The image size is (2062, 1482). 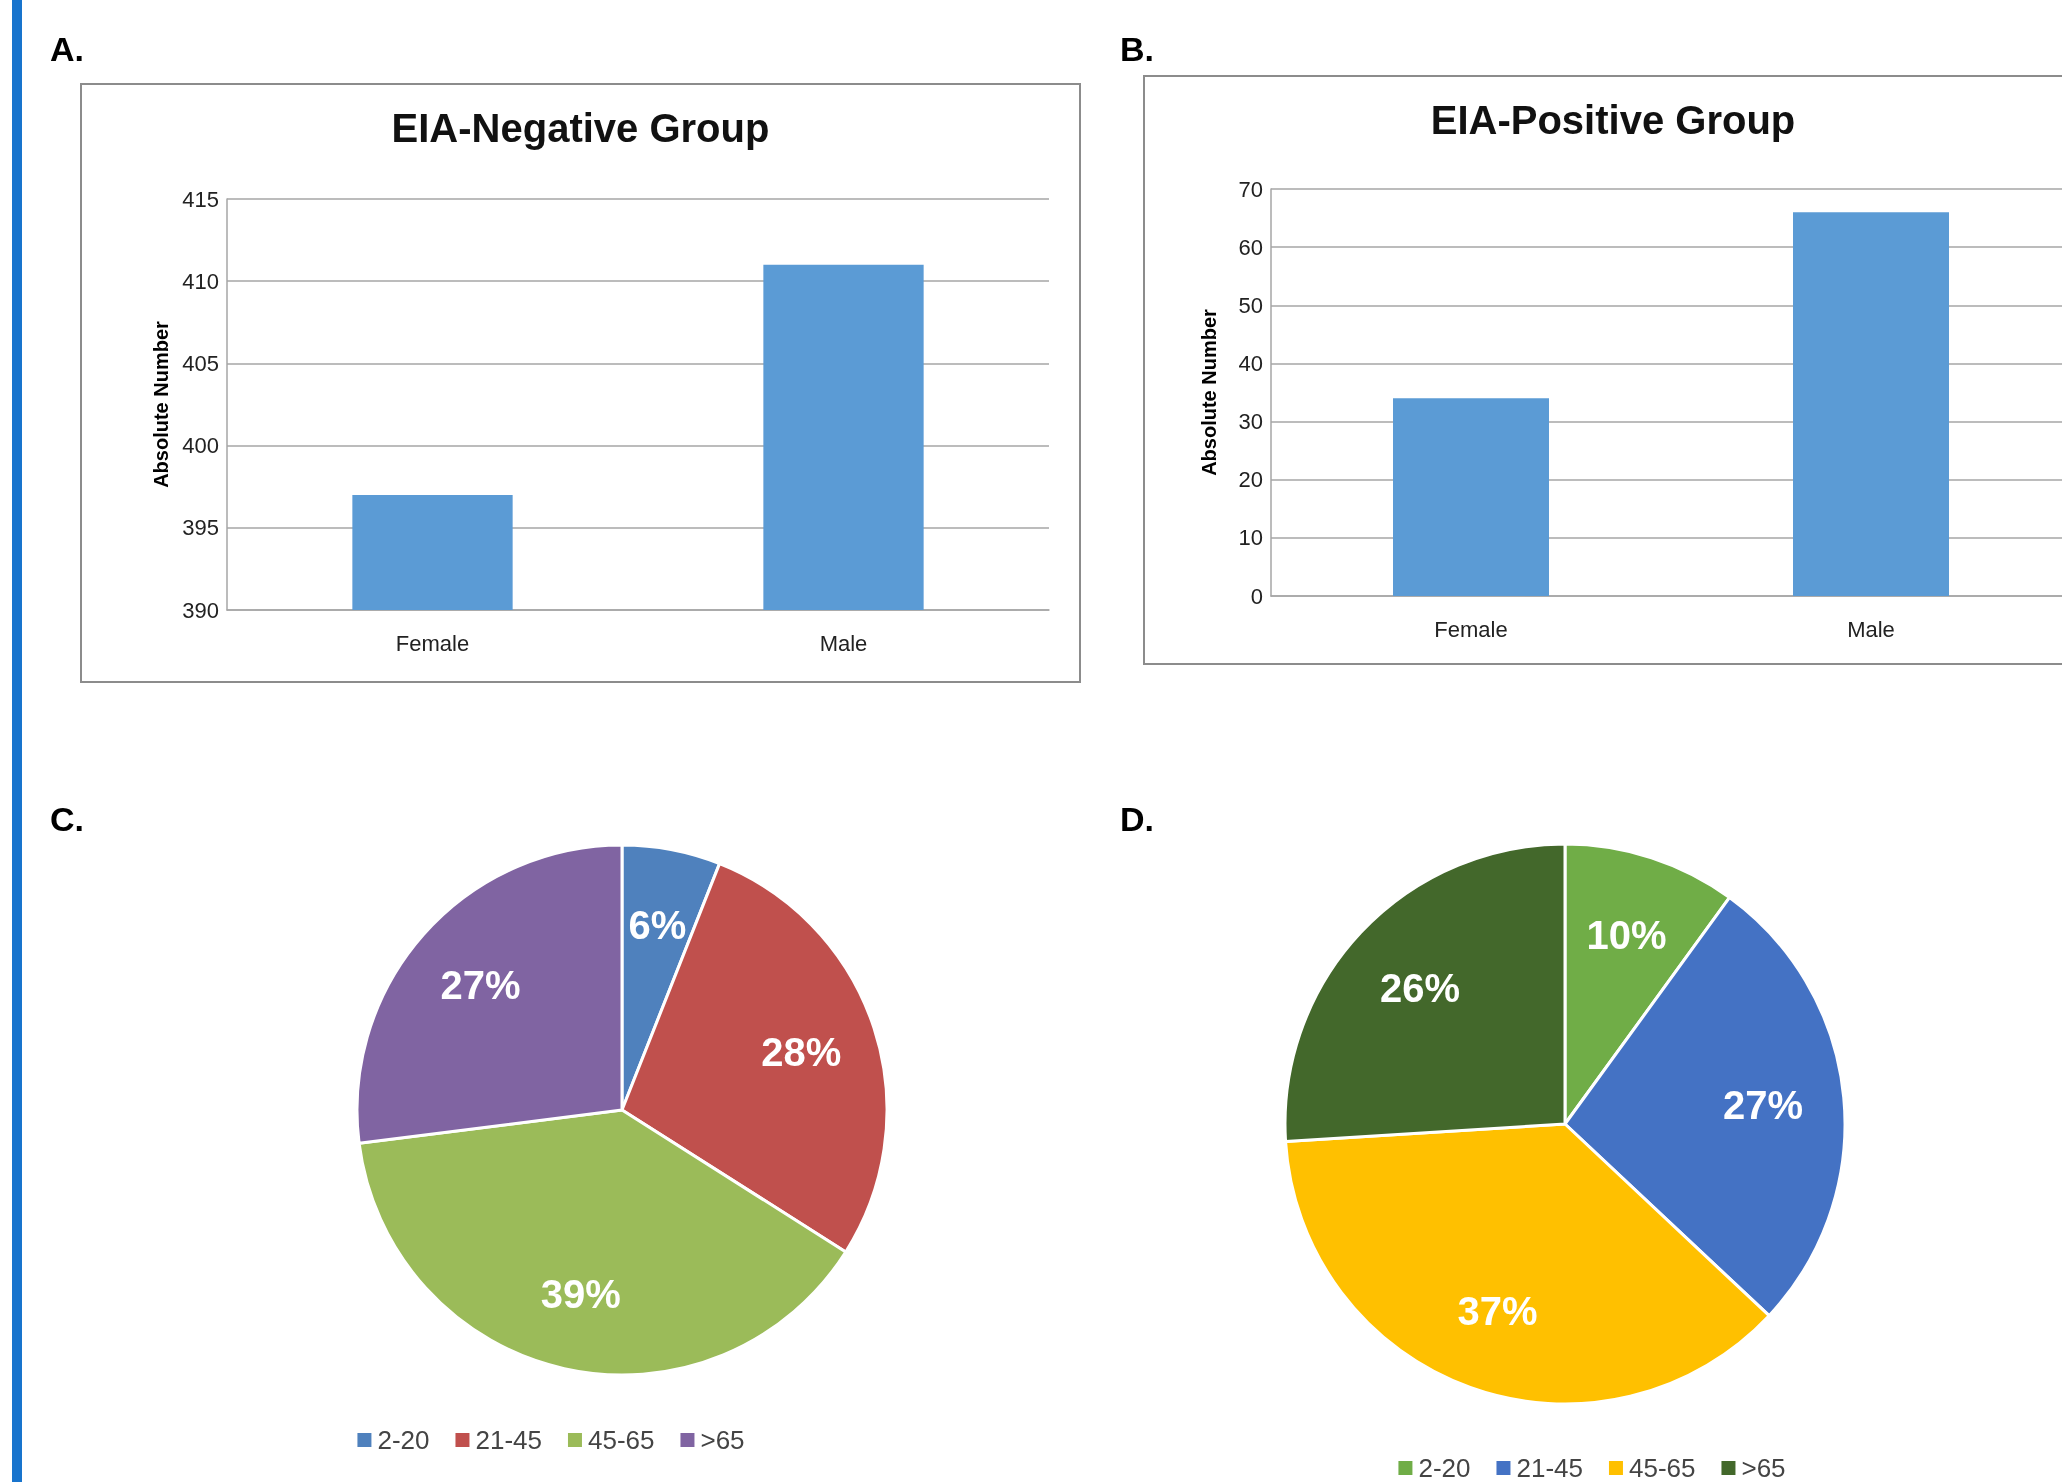 I want to click on y-tick-label: 10, so click(x=1250, y=538).